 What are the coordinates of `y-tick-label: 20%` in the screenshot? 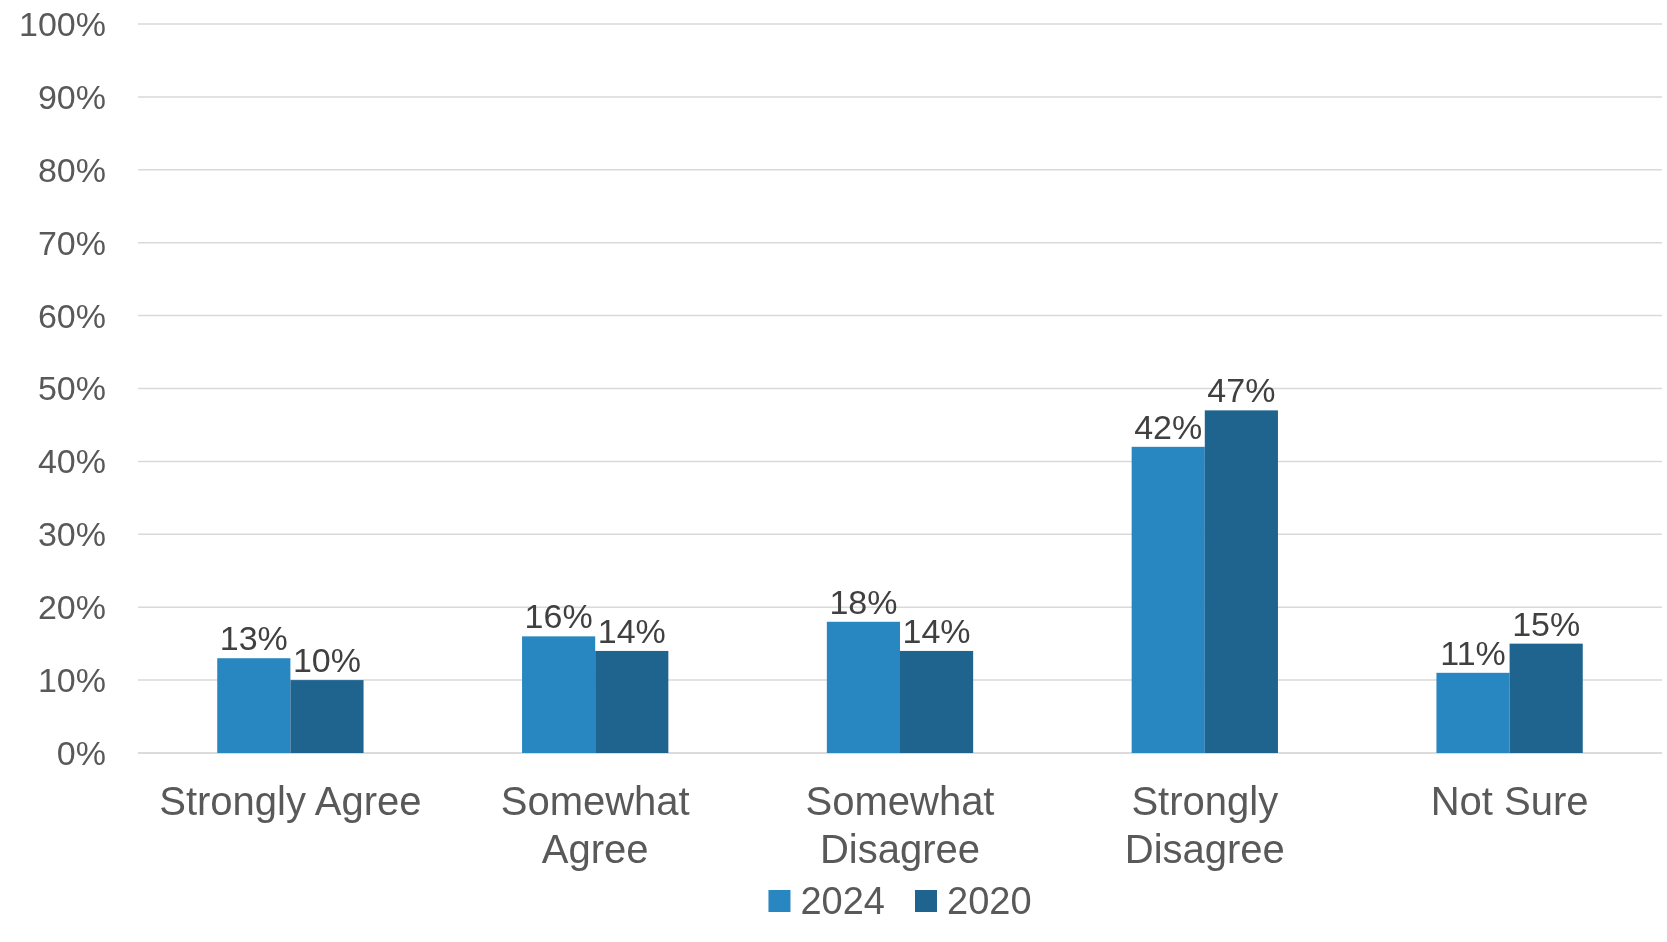 It's located at (71, 607).